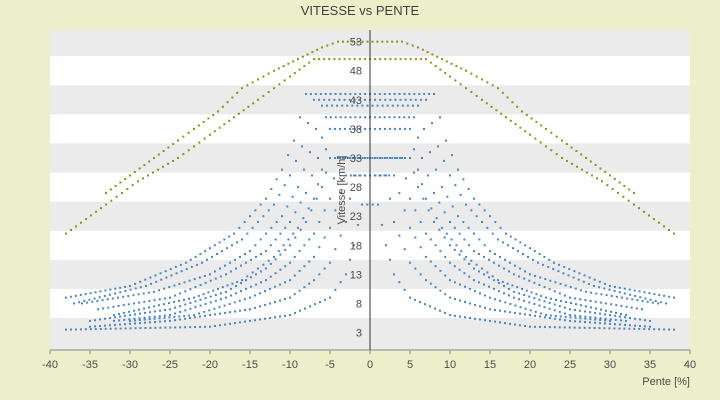  Describe the element at coordinates (170, 365) in the screenshot. I see `x-tick-label: -25` at that location.